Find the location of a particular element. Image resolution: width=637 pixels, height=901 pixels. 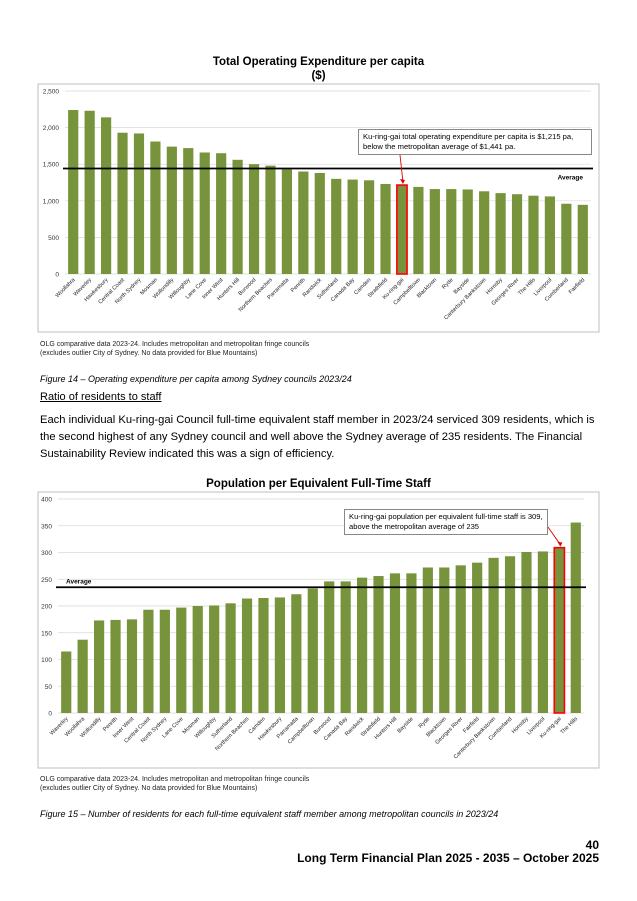

chart2-annotation-arrowhead is located at coordinates (560, 544).